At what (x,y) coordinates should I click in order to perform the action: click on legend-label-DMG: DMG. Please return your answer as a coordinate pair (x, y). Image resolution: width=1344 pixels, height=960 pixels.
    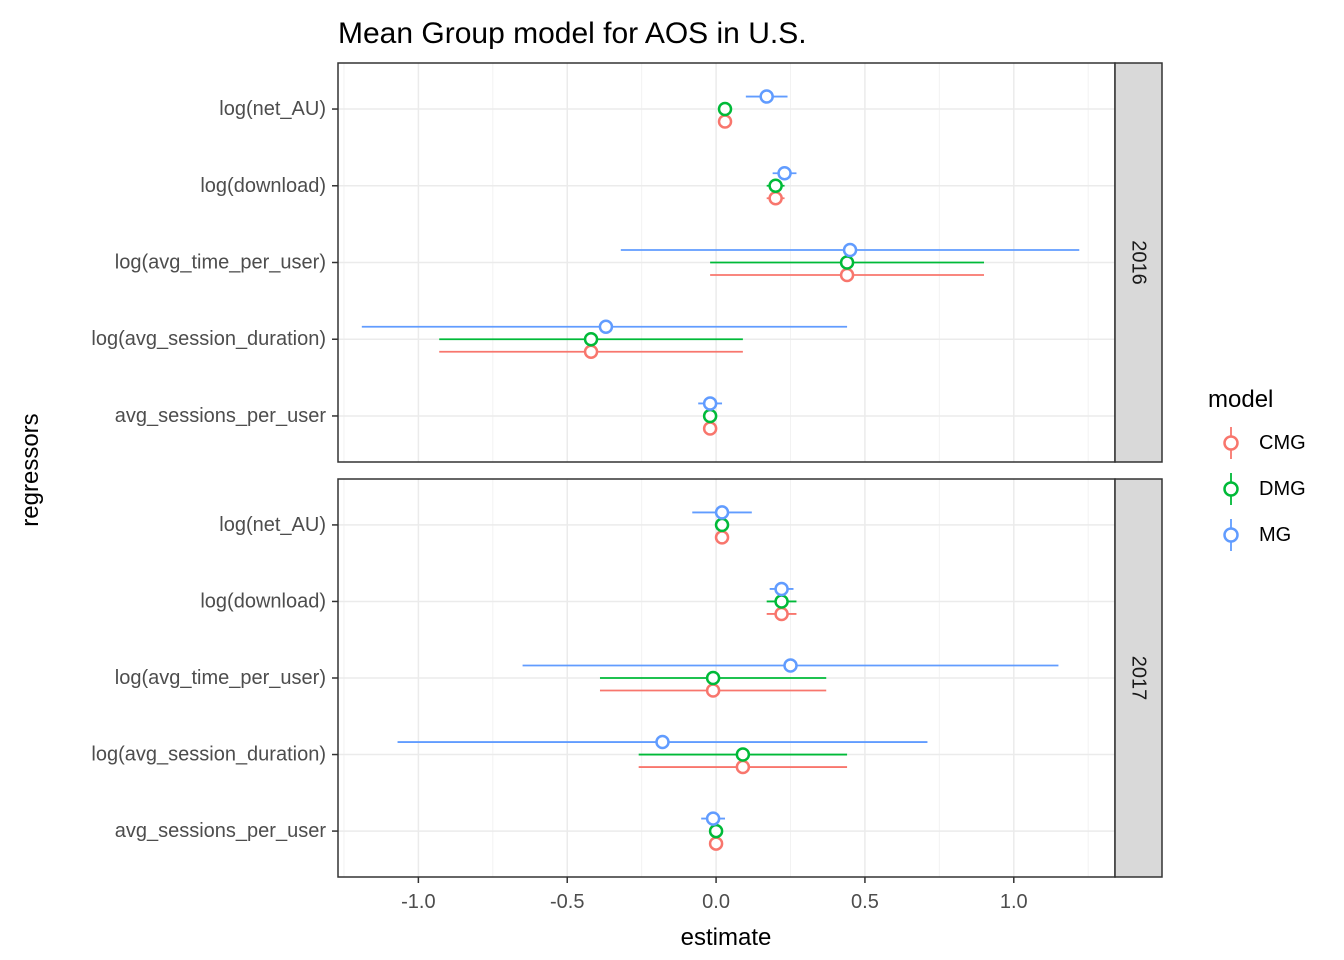
    Looking at the image, I should click on (1282, 489).